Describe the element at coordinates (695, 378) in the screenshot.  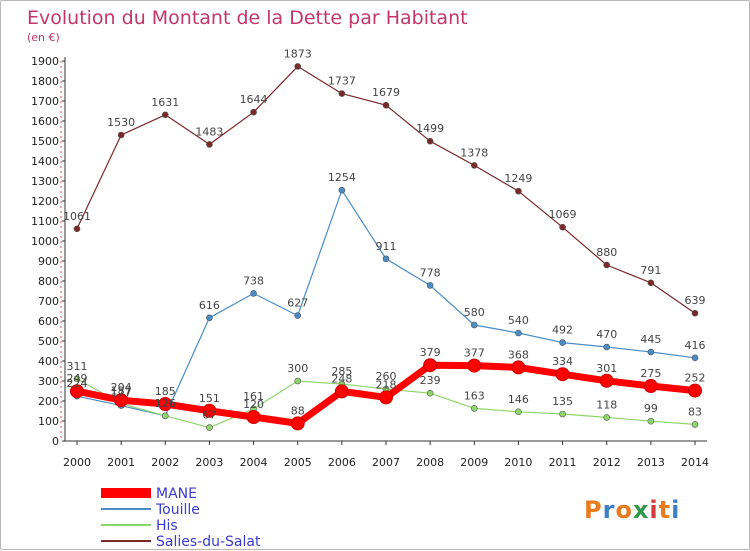
I see `data-label: 252` at that location.